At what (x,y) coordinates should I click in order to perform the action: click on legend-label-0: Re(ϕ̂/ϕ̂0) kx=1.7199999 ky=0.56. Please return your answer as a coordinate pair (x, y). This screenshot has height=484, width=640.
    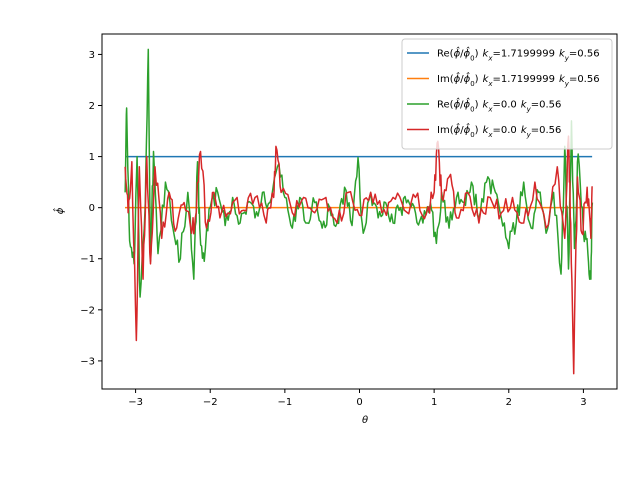
    Looking at the image, I should click on (518, 54).